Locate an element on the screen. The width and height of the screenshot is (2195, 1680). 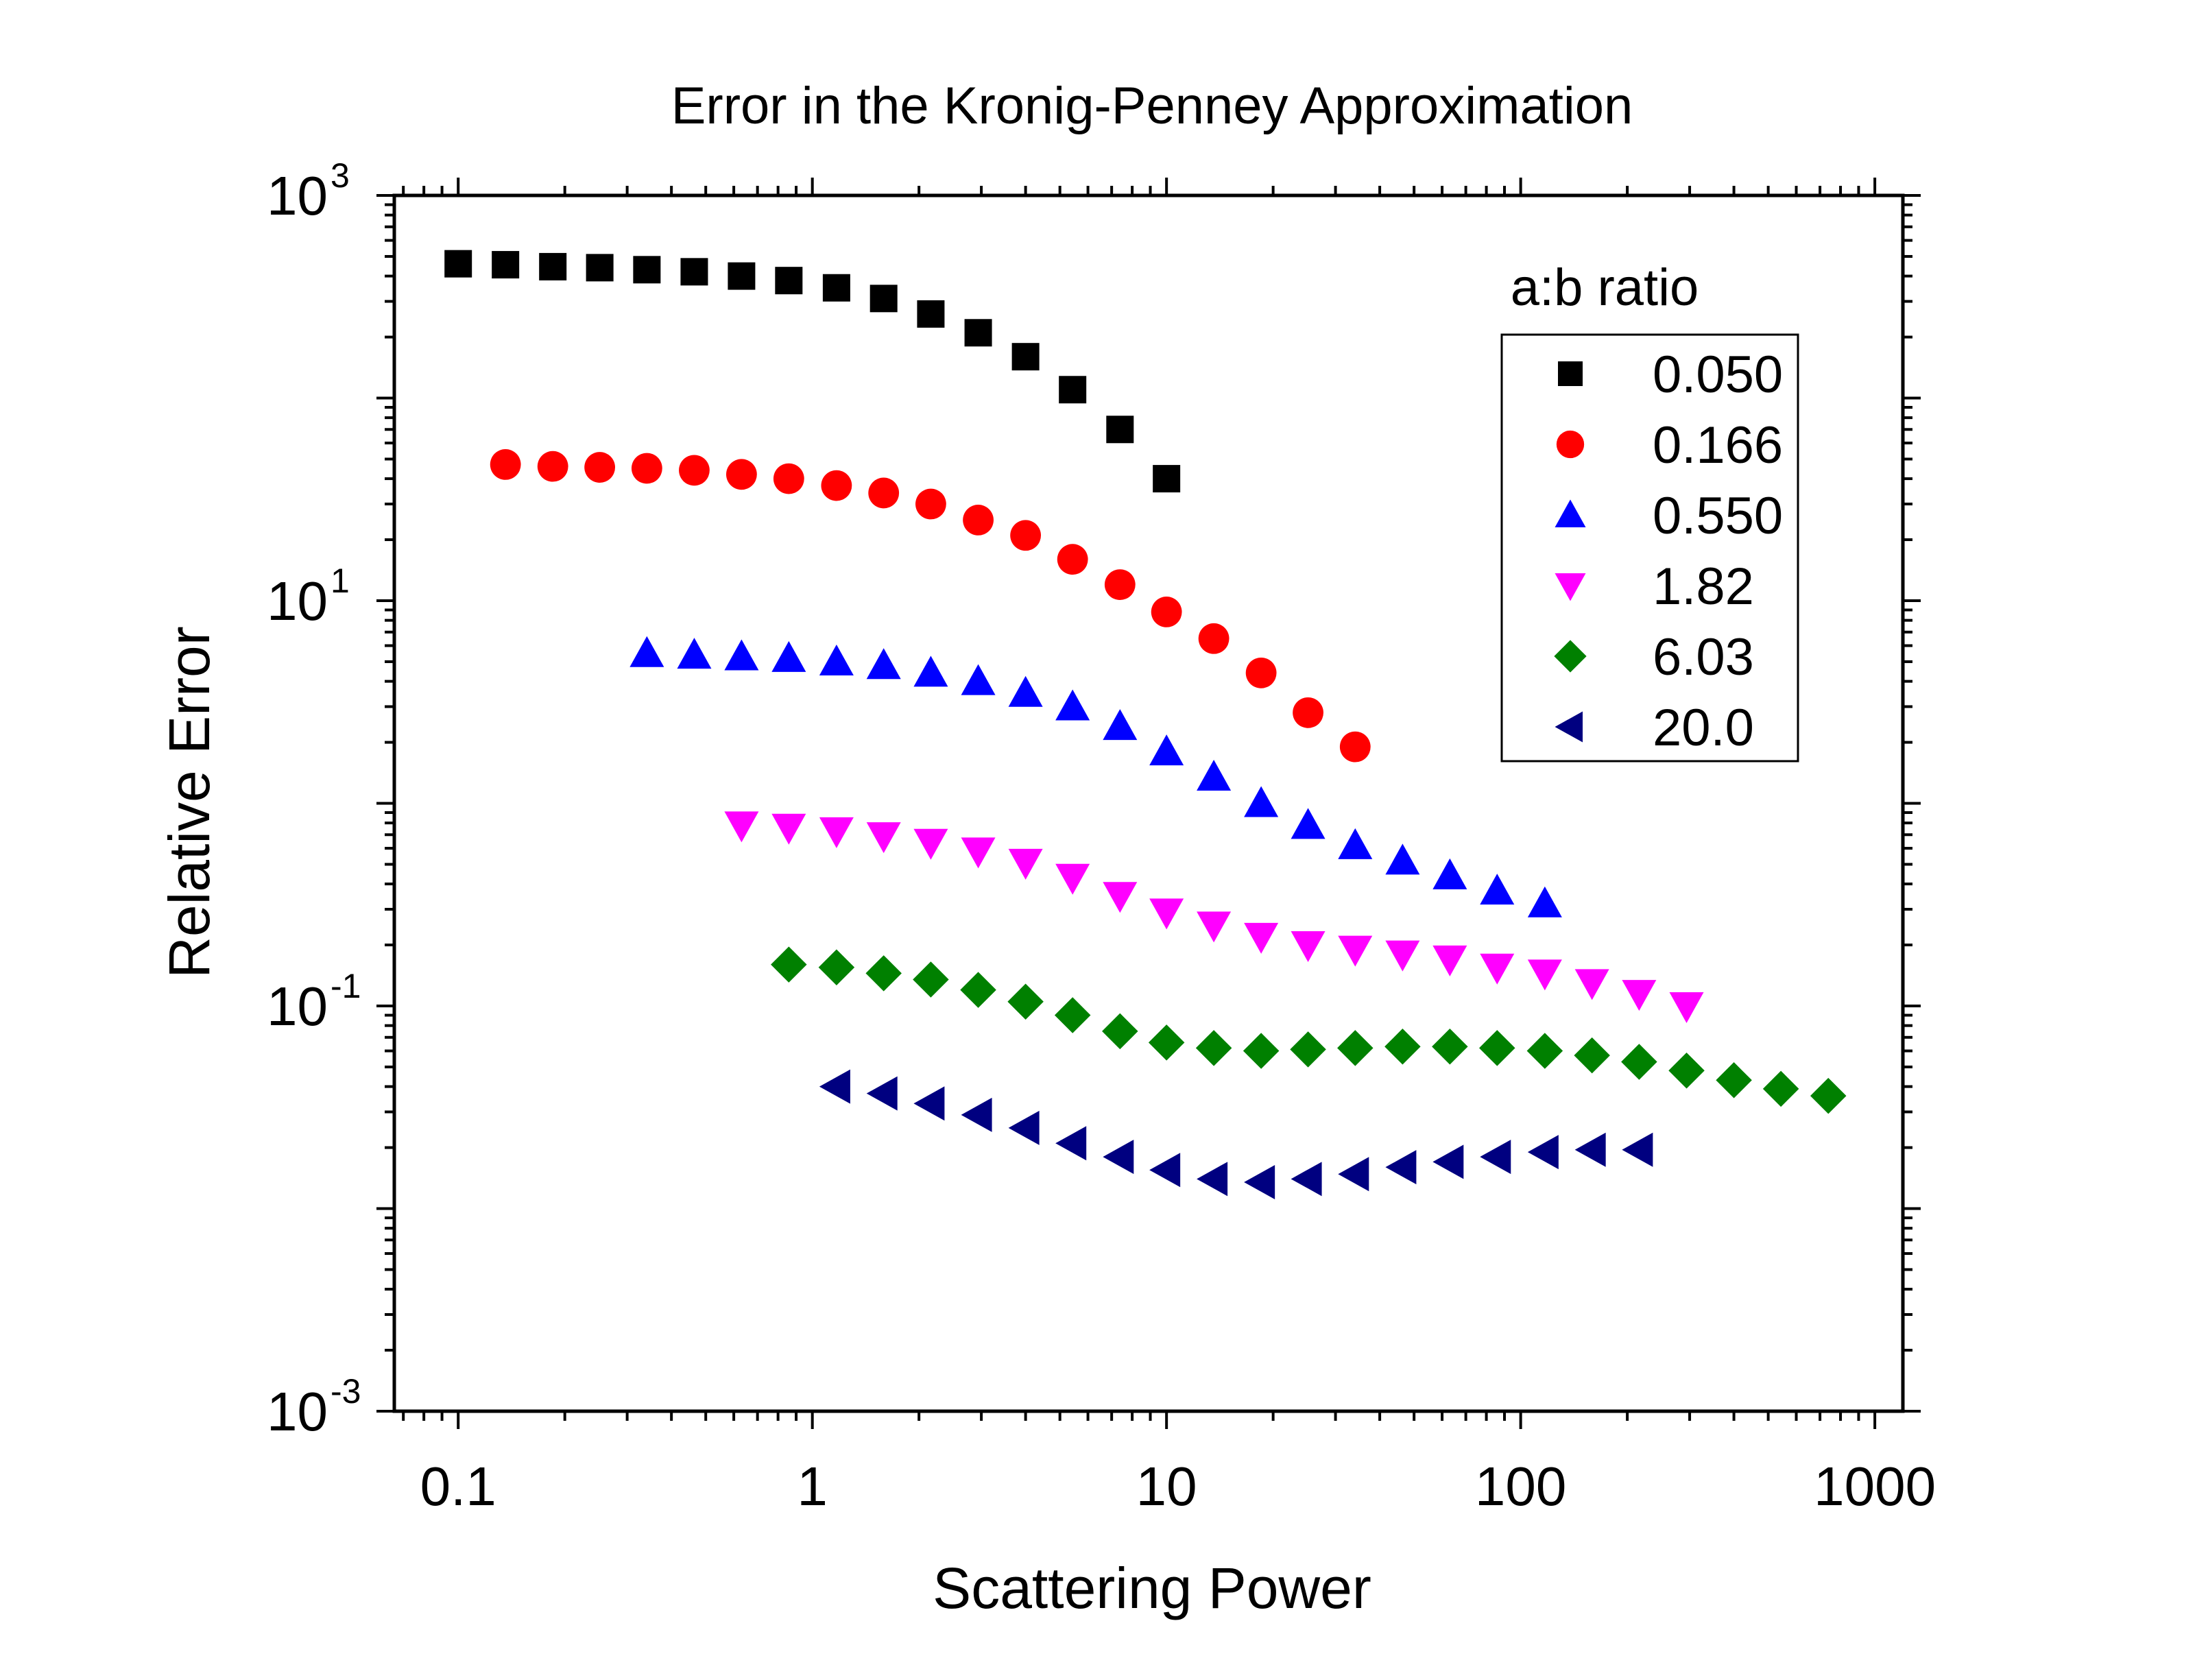
x-tick-label: 0.1 is located at coordinates (458, 1486).